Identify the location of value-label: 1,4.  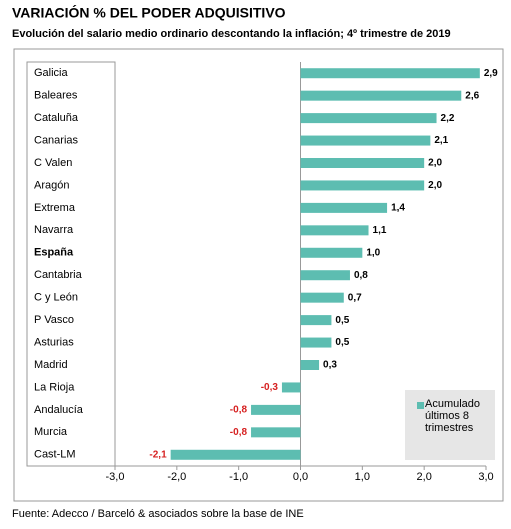
(398, 208).